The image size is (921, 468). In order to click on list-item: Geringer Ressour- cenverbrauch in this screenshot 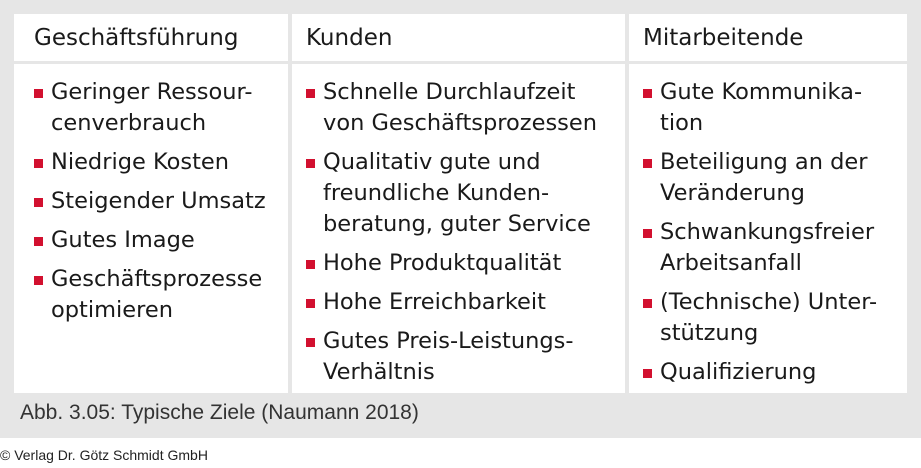, I will do `click(161, 108)`.